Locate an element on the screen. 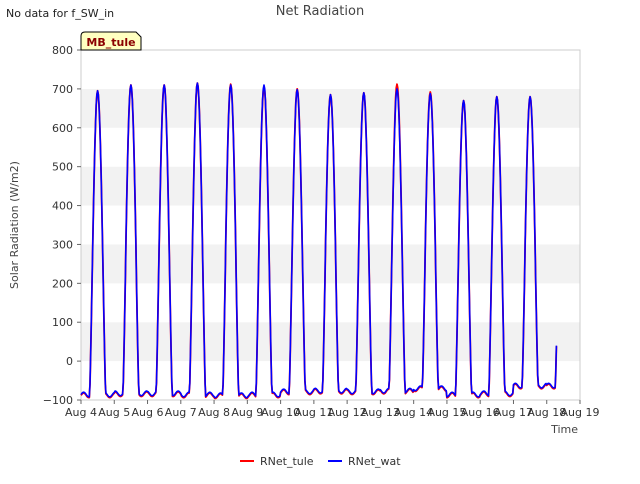  x-tick-label: Aug 16 is located at coordinates (480, 412).